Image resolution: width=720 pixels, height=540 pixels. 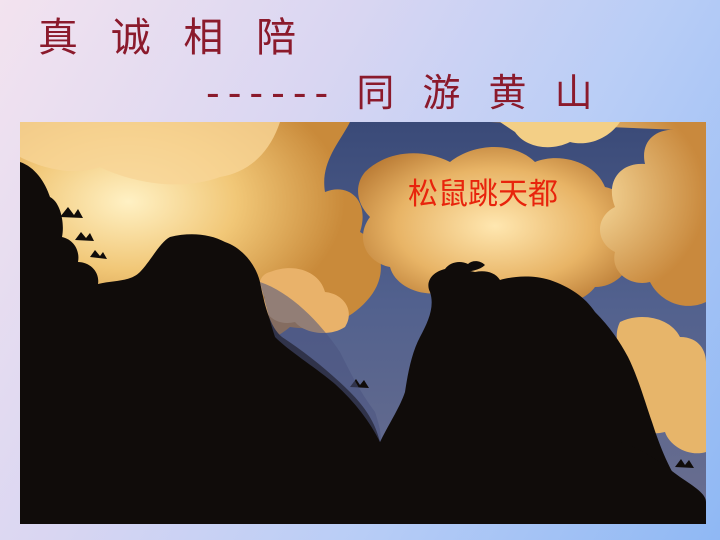 I want to click on mist, so click(x=320, y=362).